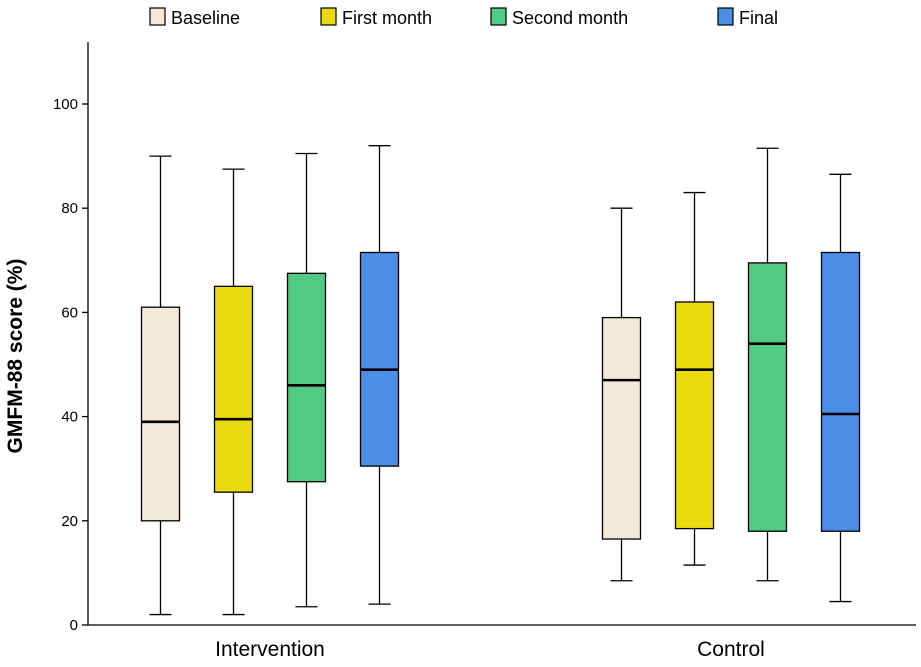  I want to click on legend-label: Final, so click(758, 18).